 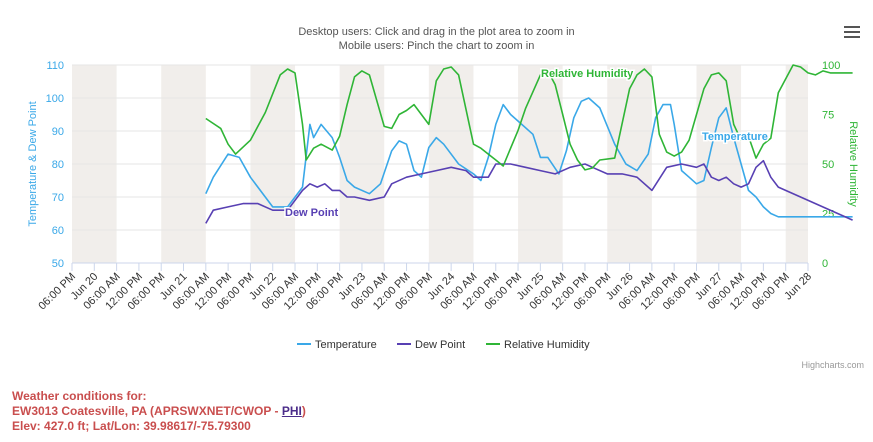 What do you see at coordinates (312, 213) in the screenshot?
I see `series-label: Dew Point` at bounding box center [312, 213].